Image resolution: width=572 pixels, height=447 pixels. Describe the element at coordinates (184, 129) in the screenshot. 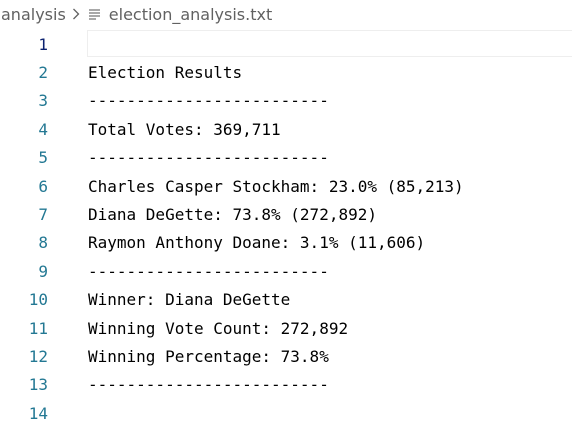

I see `line-text: Total Votes: 369,711` at that location.